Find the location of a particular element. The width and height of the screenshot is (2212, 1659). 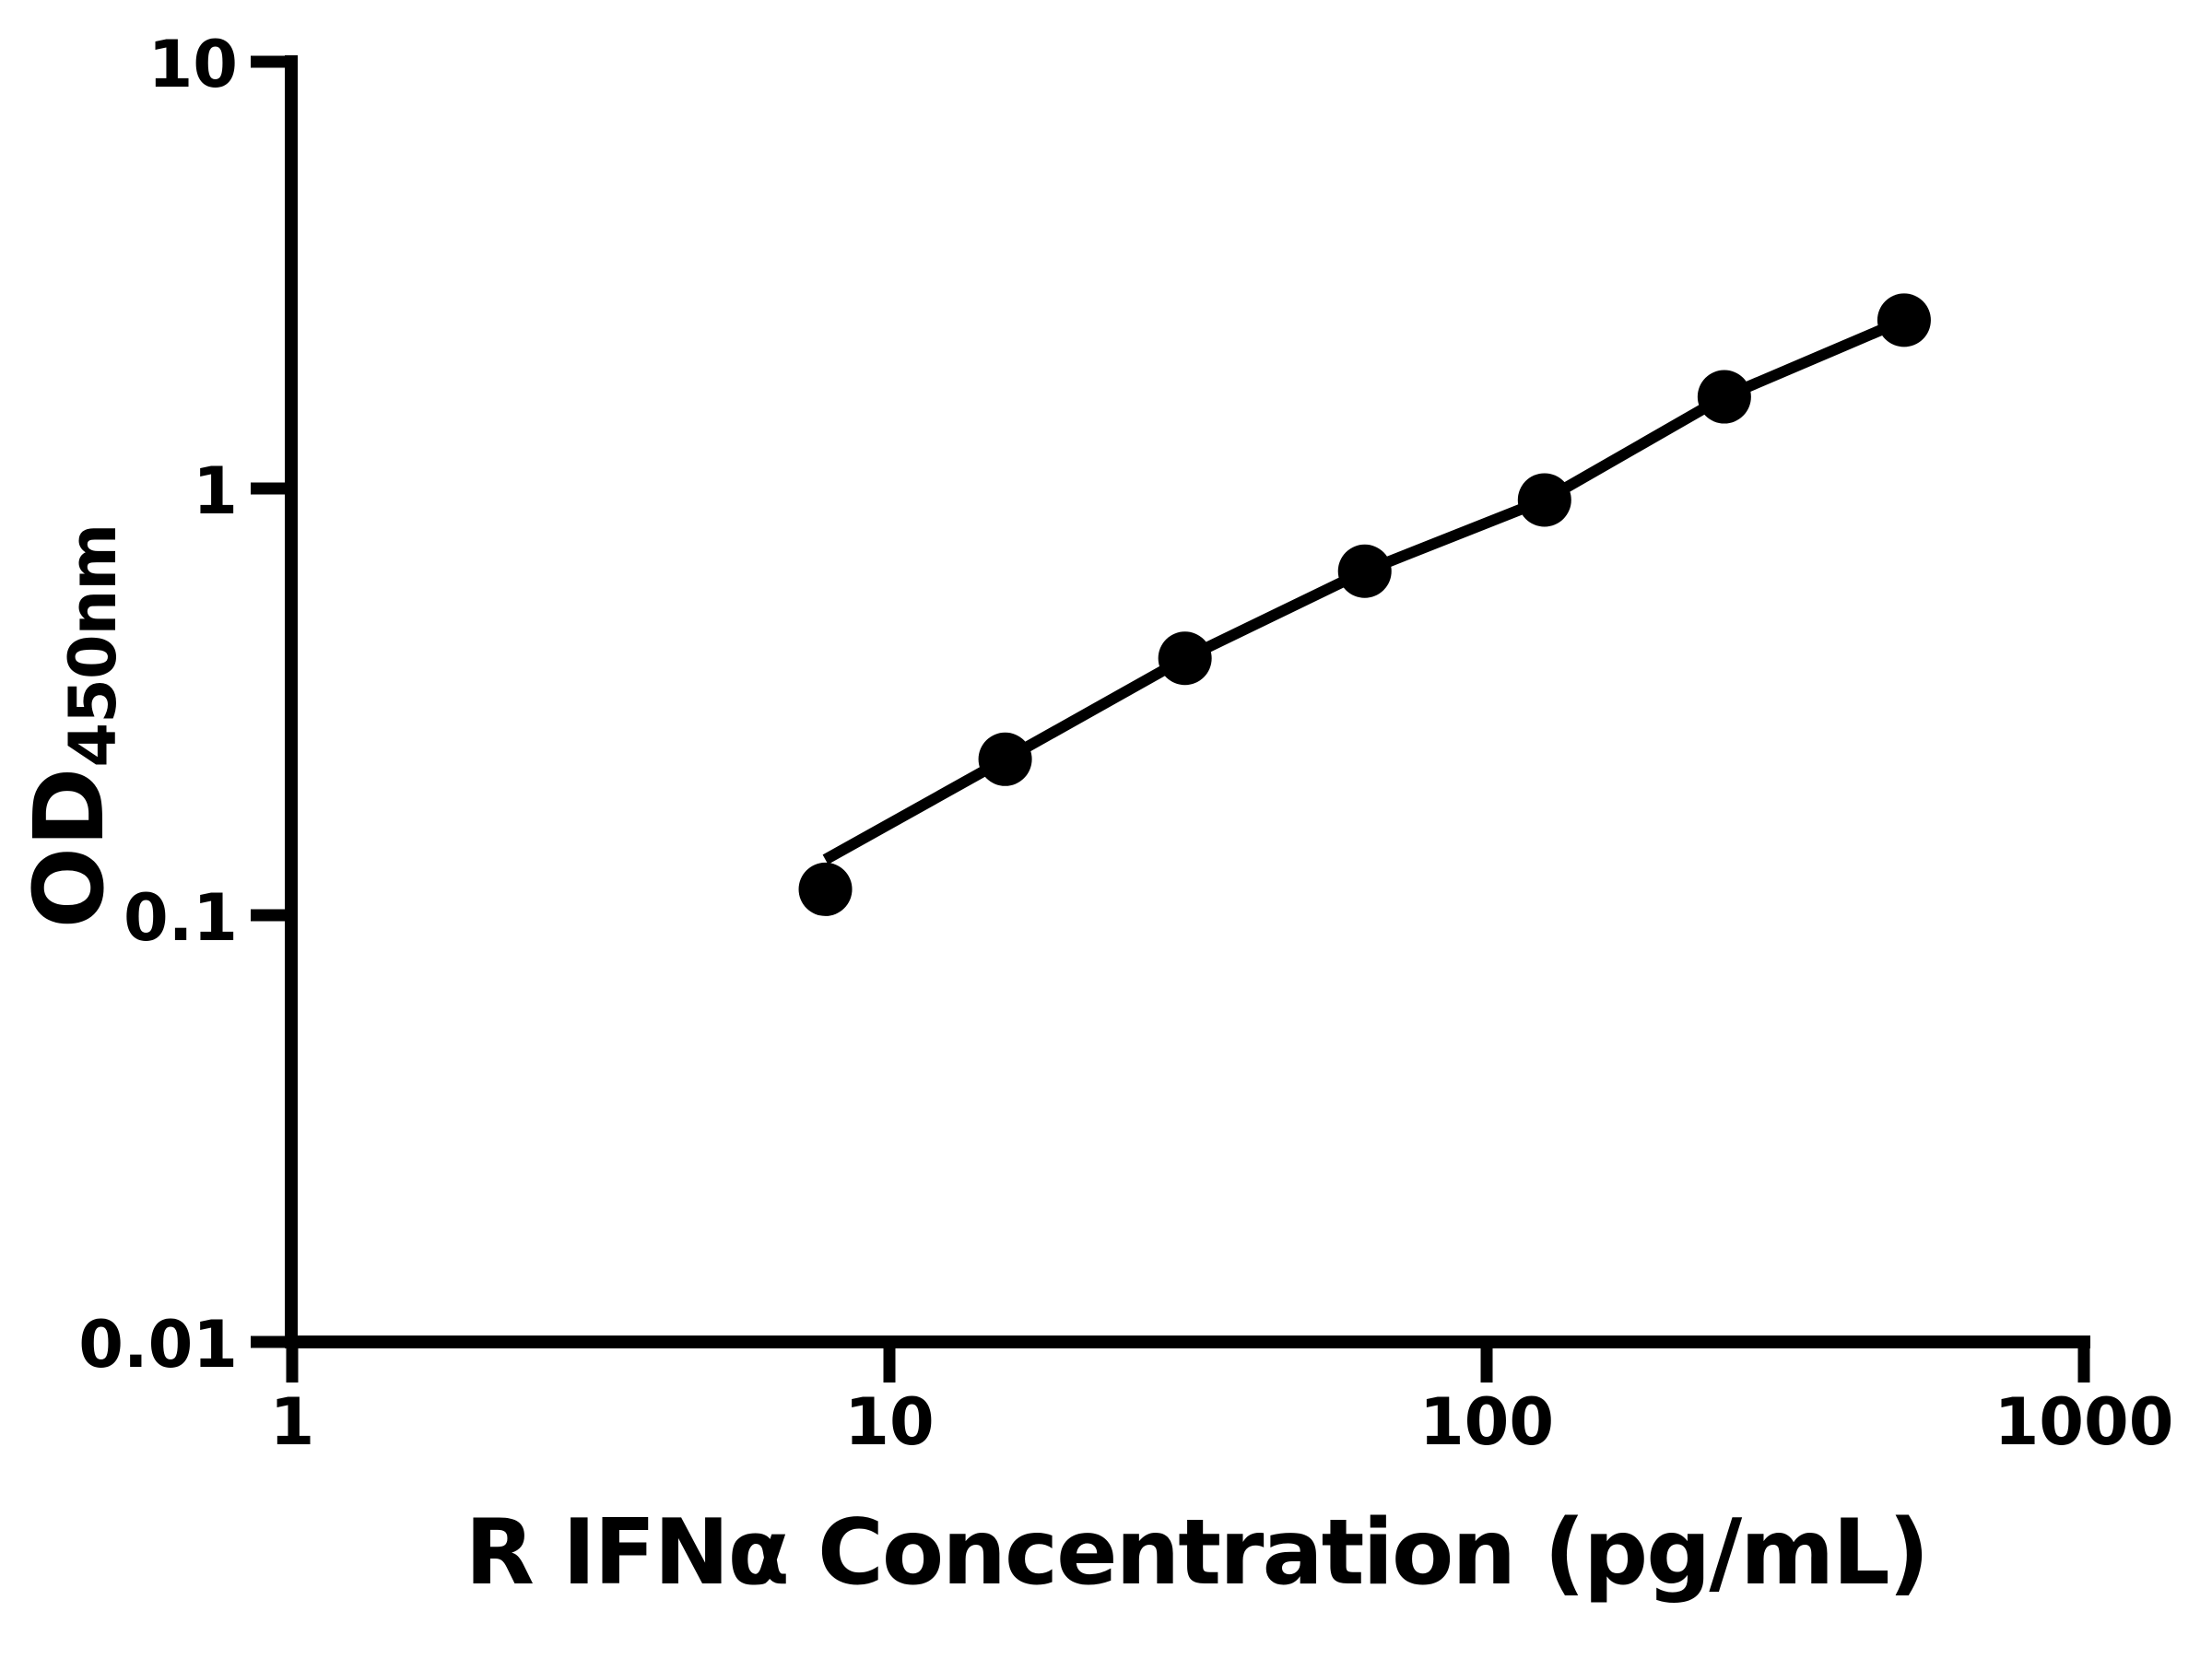

y-tick-label: 0.01 is located at coordinates (158, 1344).